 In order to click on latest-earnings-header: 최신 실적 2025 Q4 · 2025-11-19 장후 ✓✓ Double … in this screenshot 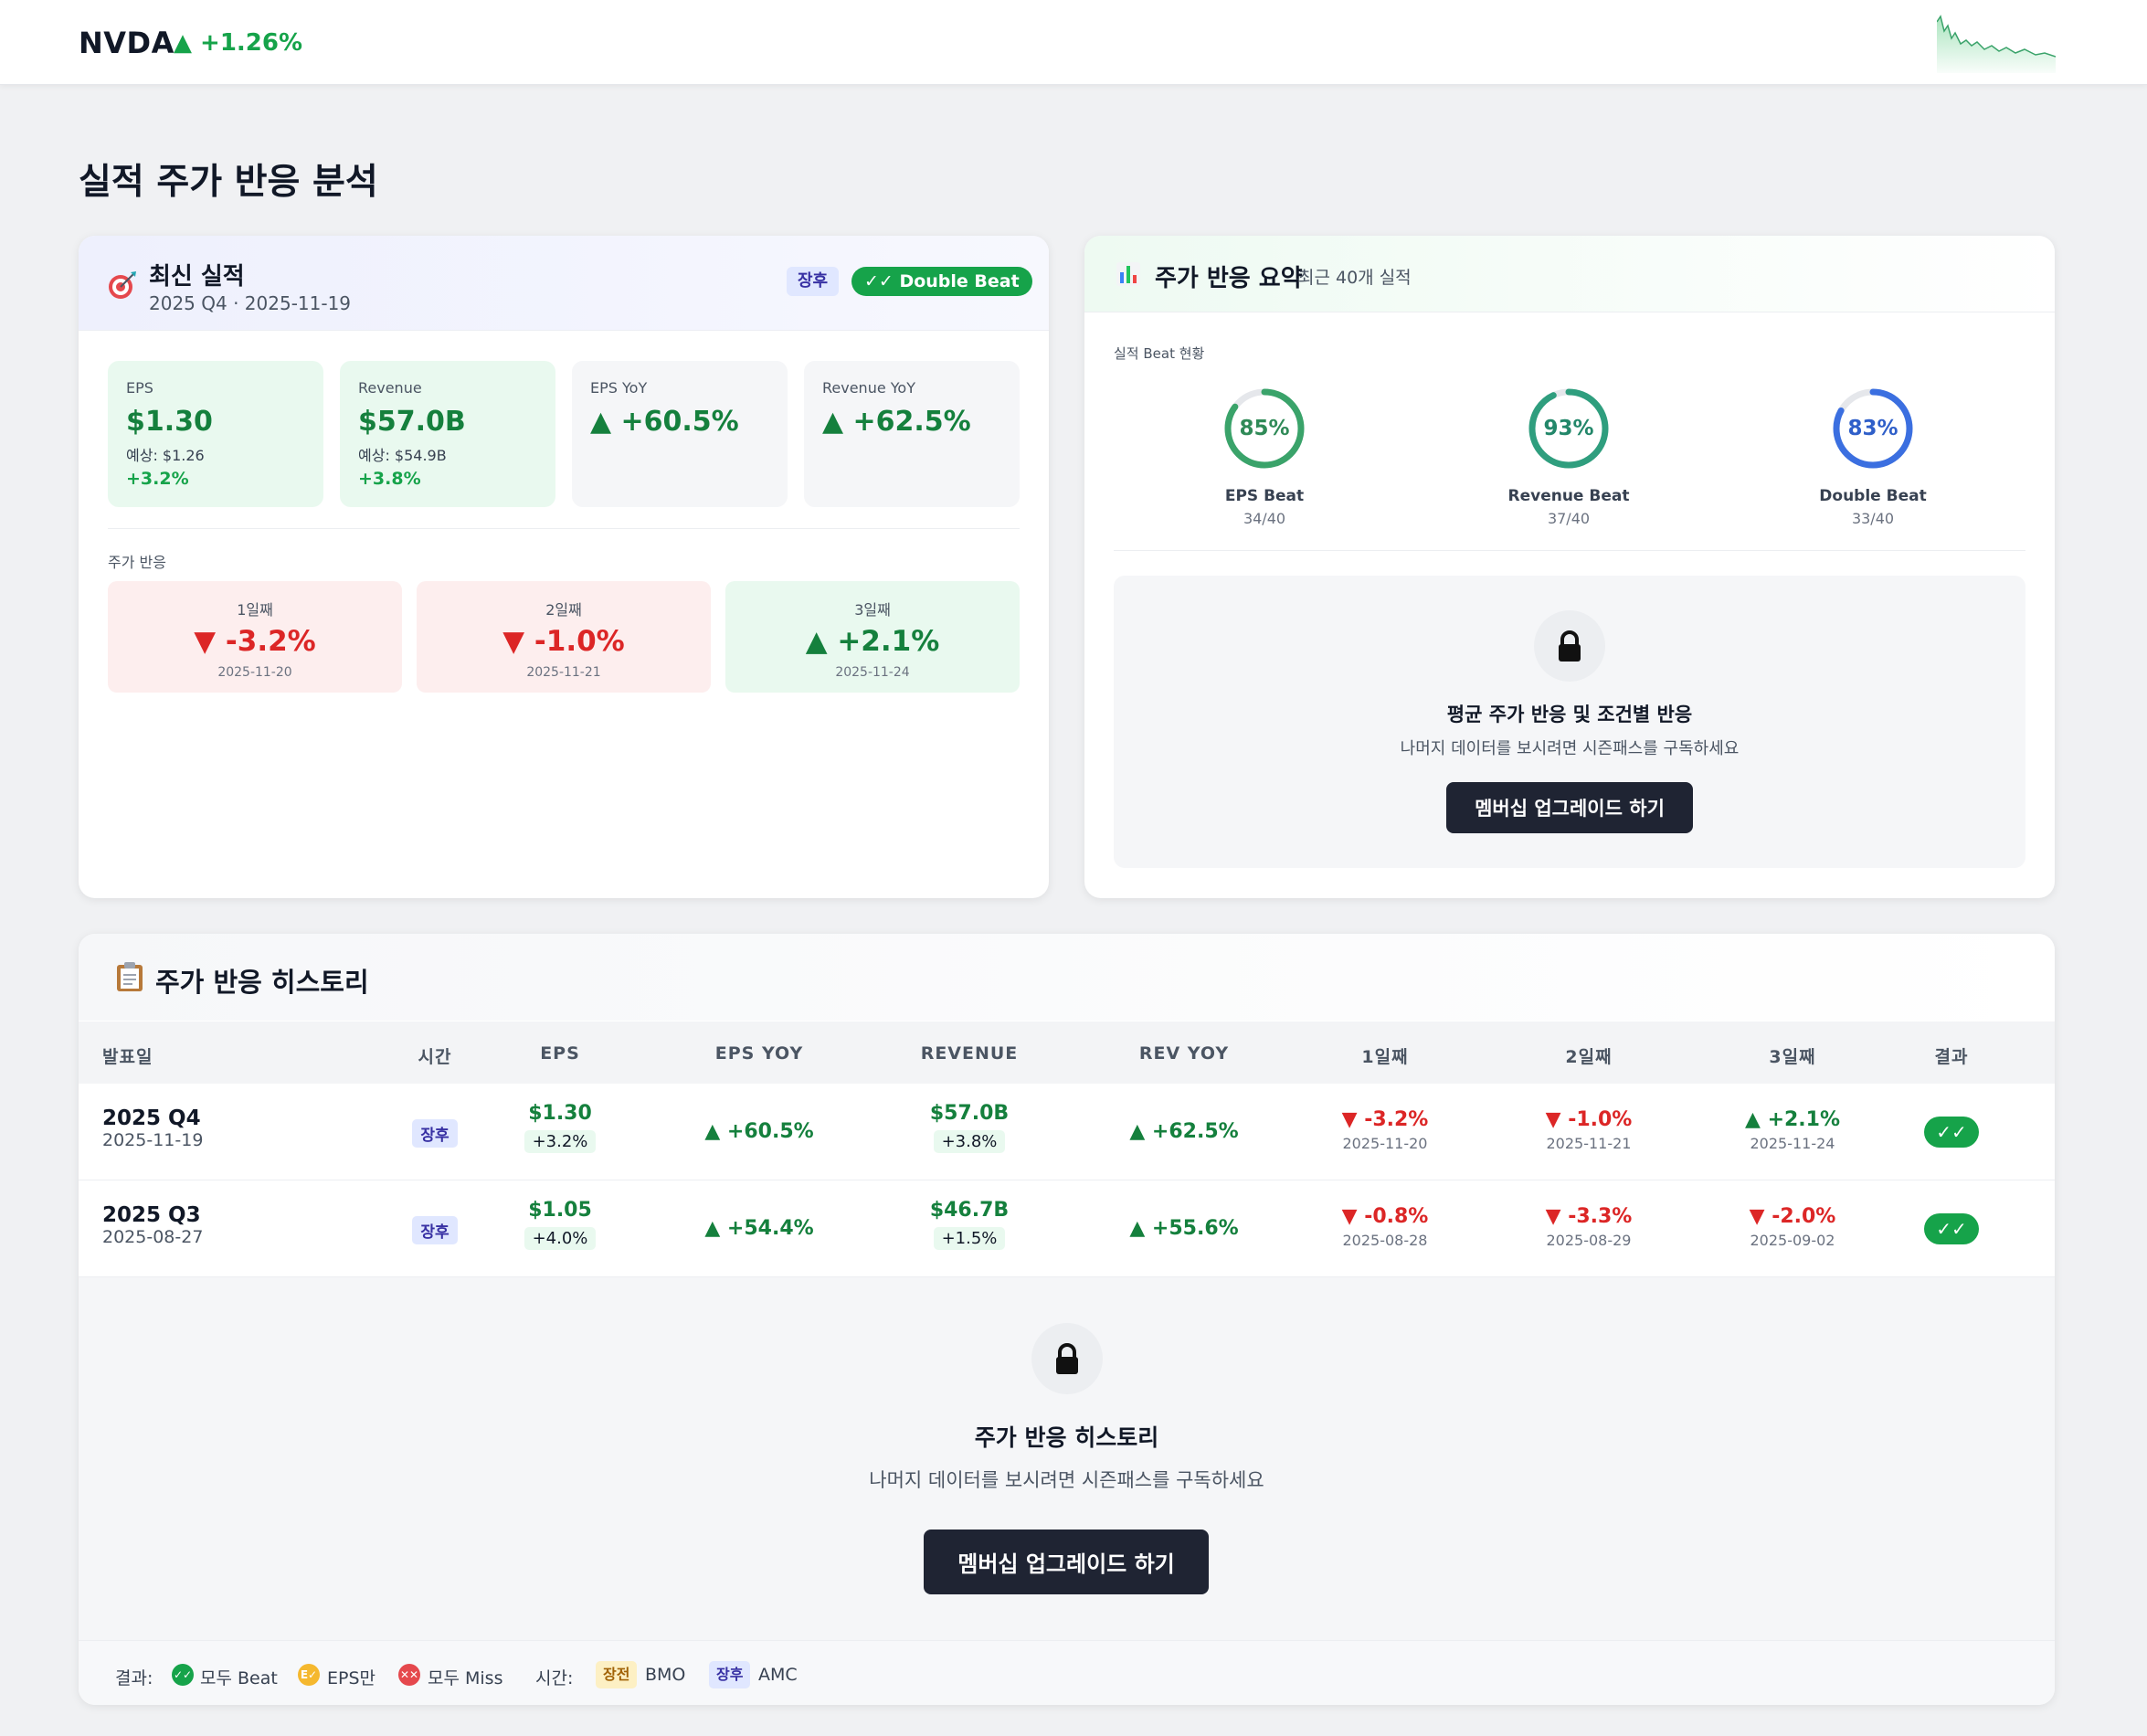, I will do `click(564, 283)`.